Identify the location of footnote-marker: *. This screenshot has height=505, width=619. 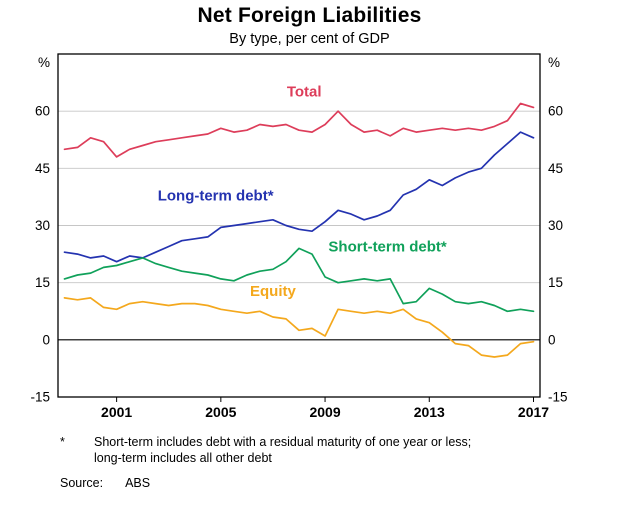
(62, 442).